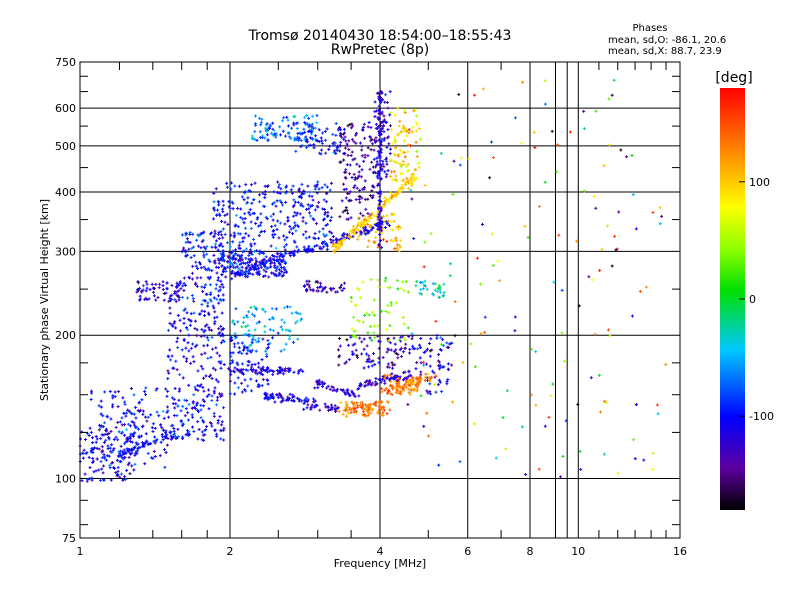 This screenshot has height=600, width=800. Describe the element at coordinates (649, 28) in the screenshot. I see `phases-heading: Phases` at that location.